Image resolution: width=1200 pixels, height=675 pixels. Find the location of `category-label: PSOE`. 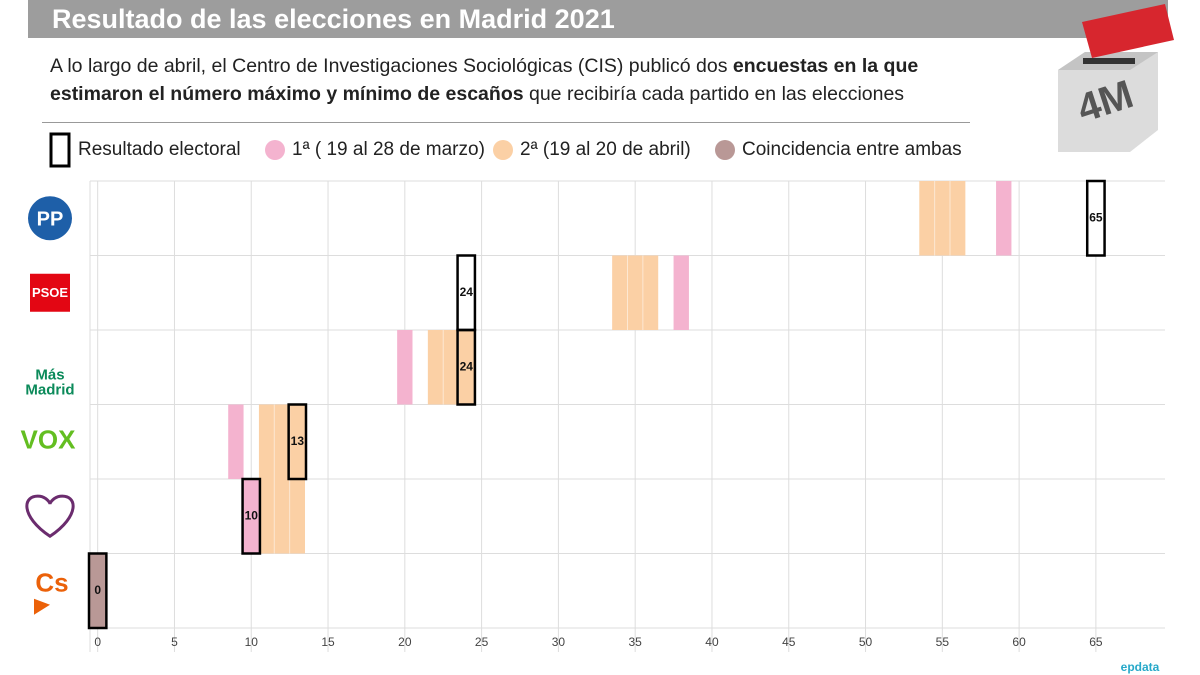

category-label: PSOE is located at coordinates (50, 292).